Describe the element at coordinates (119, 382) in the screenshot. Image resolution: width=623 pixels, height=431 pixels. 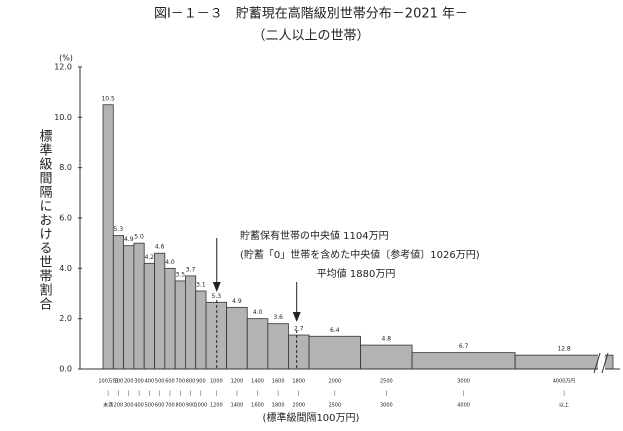
I see `x-tick-label: 100` at that location.